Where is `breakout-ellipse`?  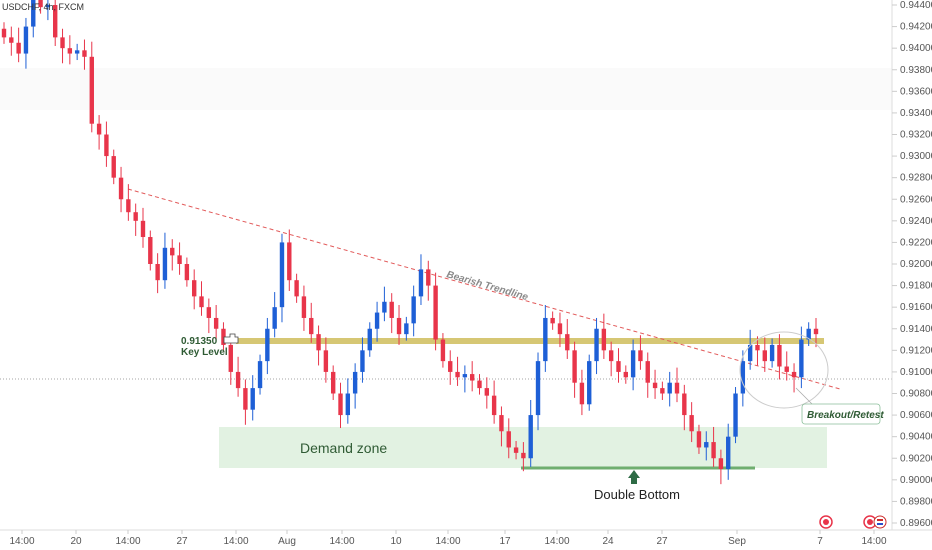 breakout-ellipse is located at coordinates (784, 370).